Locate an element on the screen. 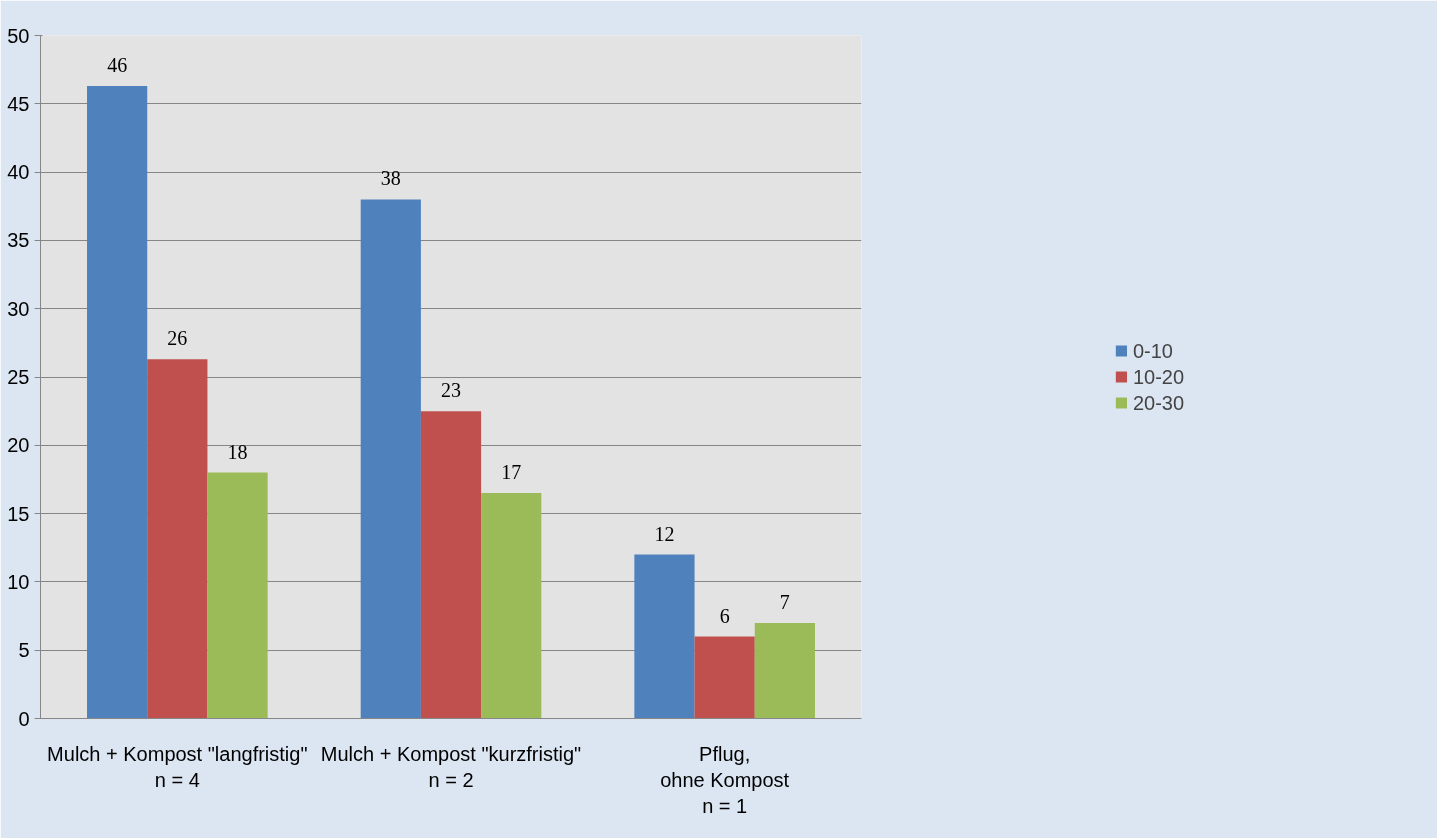  data-label: 26 is located at coordinates (177, 338).